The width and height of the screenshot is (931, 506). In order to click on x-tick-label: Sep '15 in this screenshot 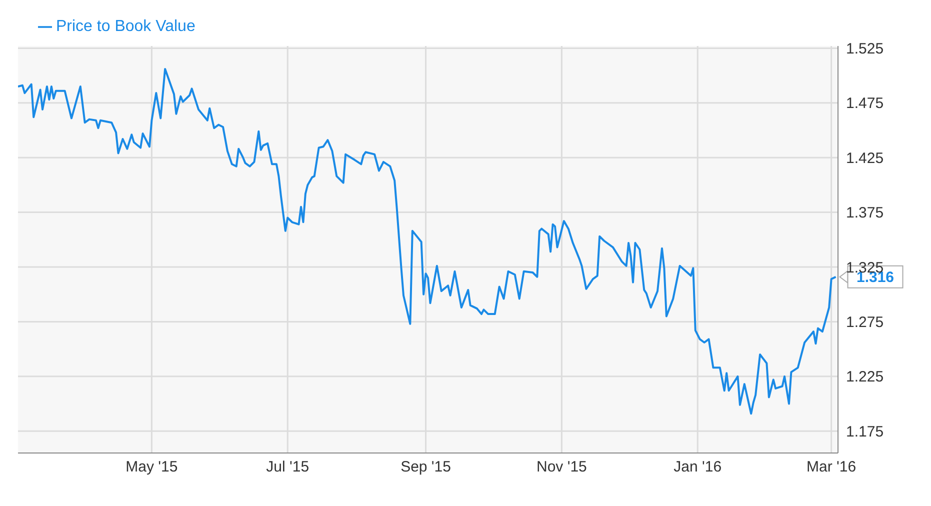, I will do `click(425, 467)`.